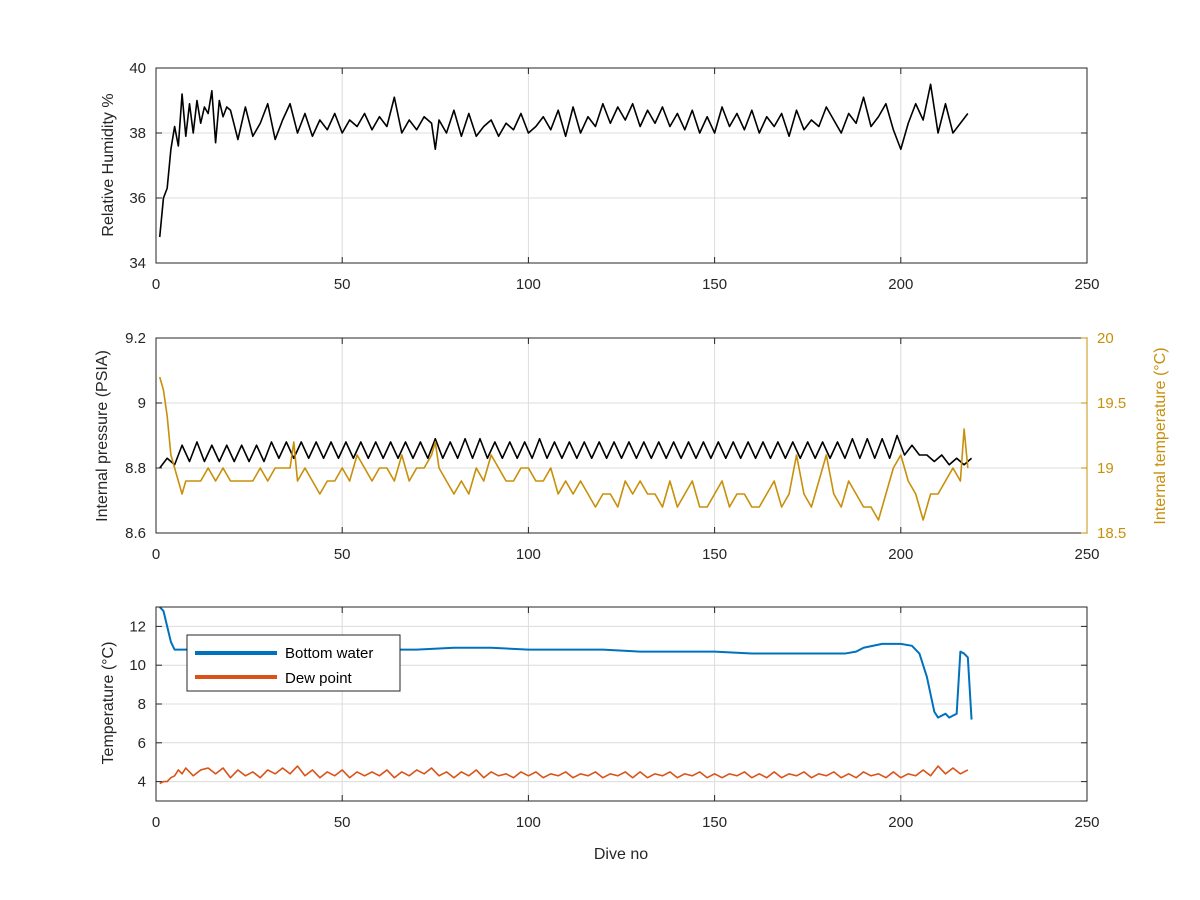  I want to click on pressure-y-axis-label: Internal pressure (PSIA), so click(102, 436).